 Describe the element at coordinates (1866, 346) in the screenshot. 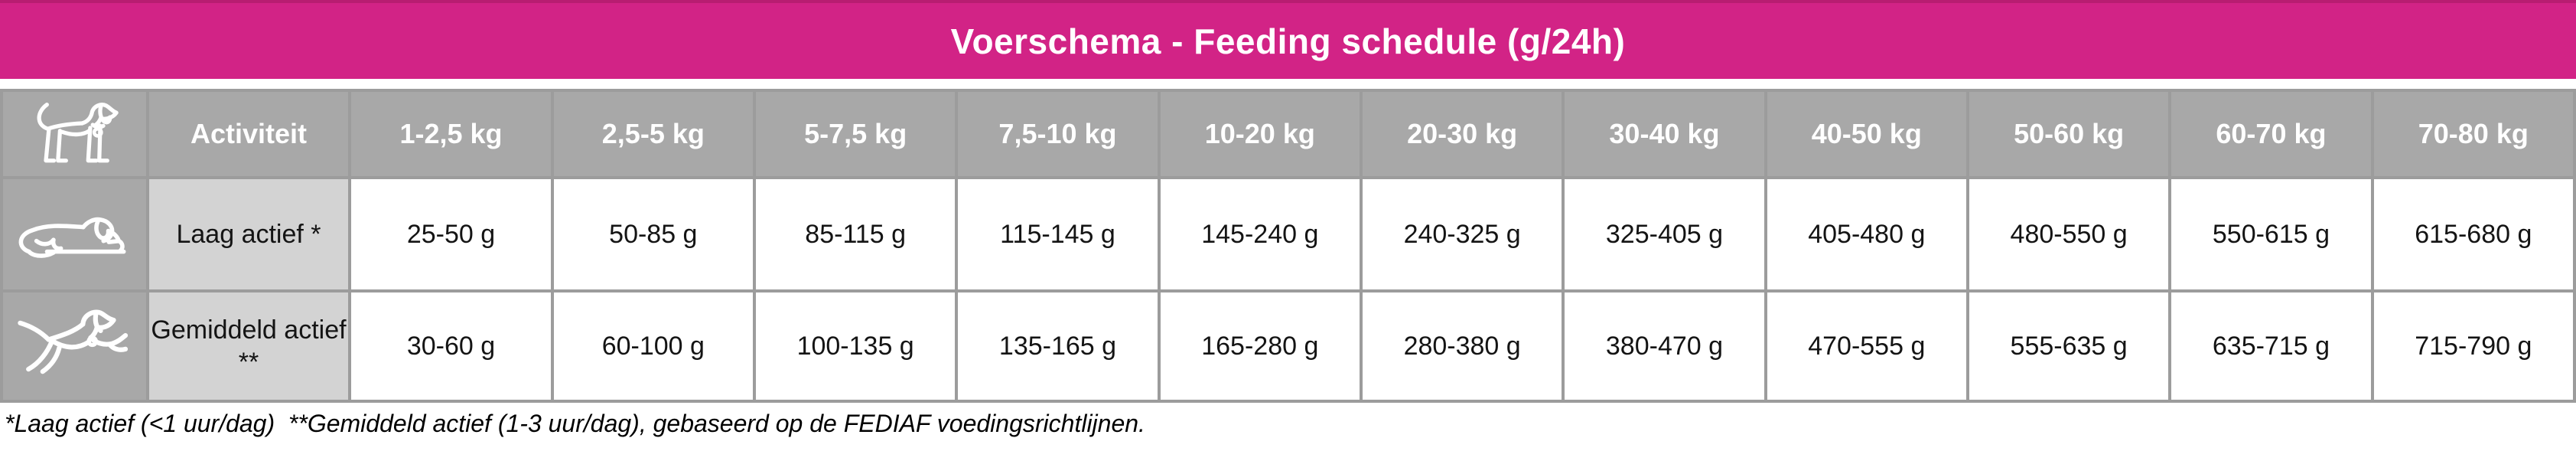

I see `feeding-value-med-8: 470-555 g` at that location.